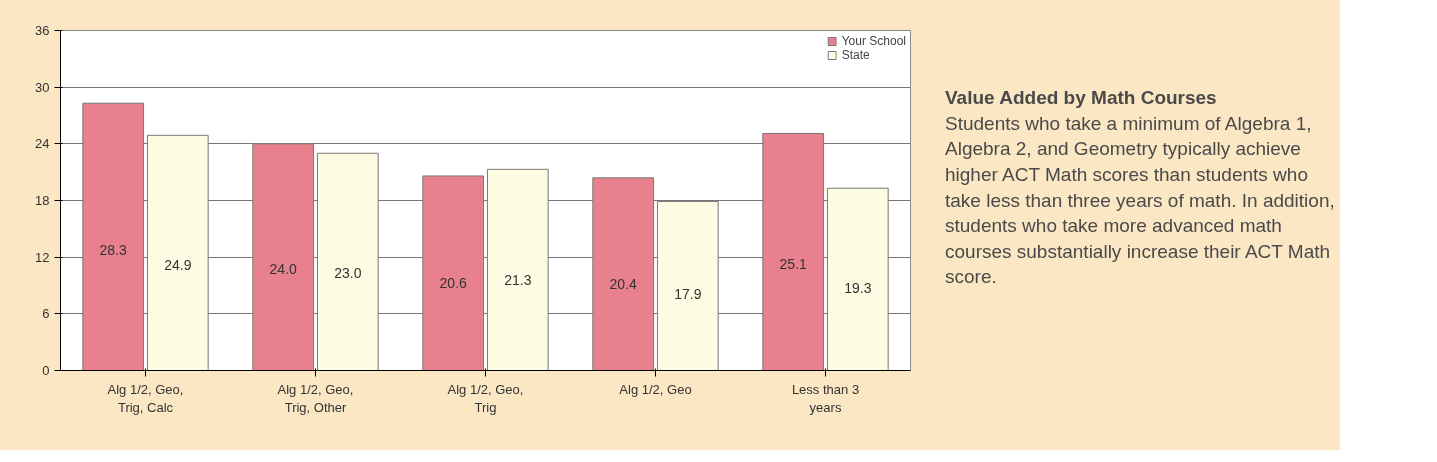 This screenshot has width=1437, height=462. I want to click on data-label: 24.0, so click(283, 268).